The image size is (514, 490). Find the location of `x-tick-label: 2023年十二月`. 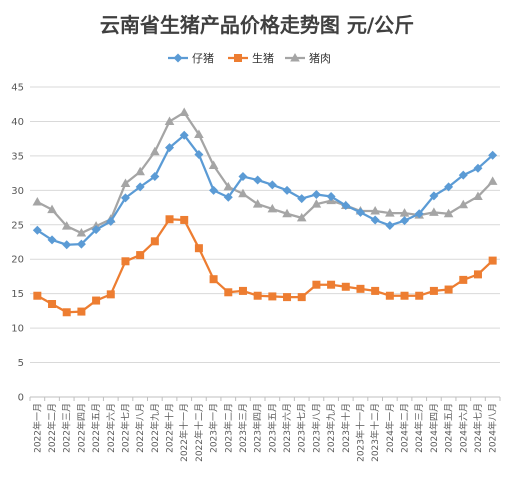

x-tick-label: 2023年十二月 is located at coordinates (375, 432).